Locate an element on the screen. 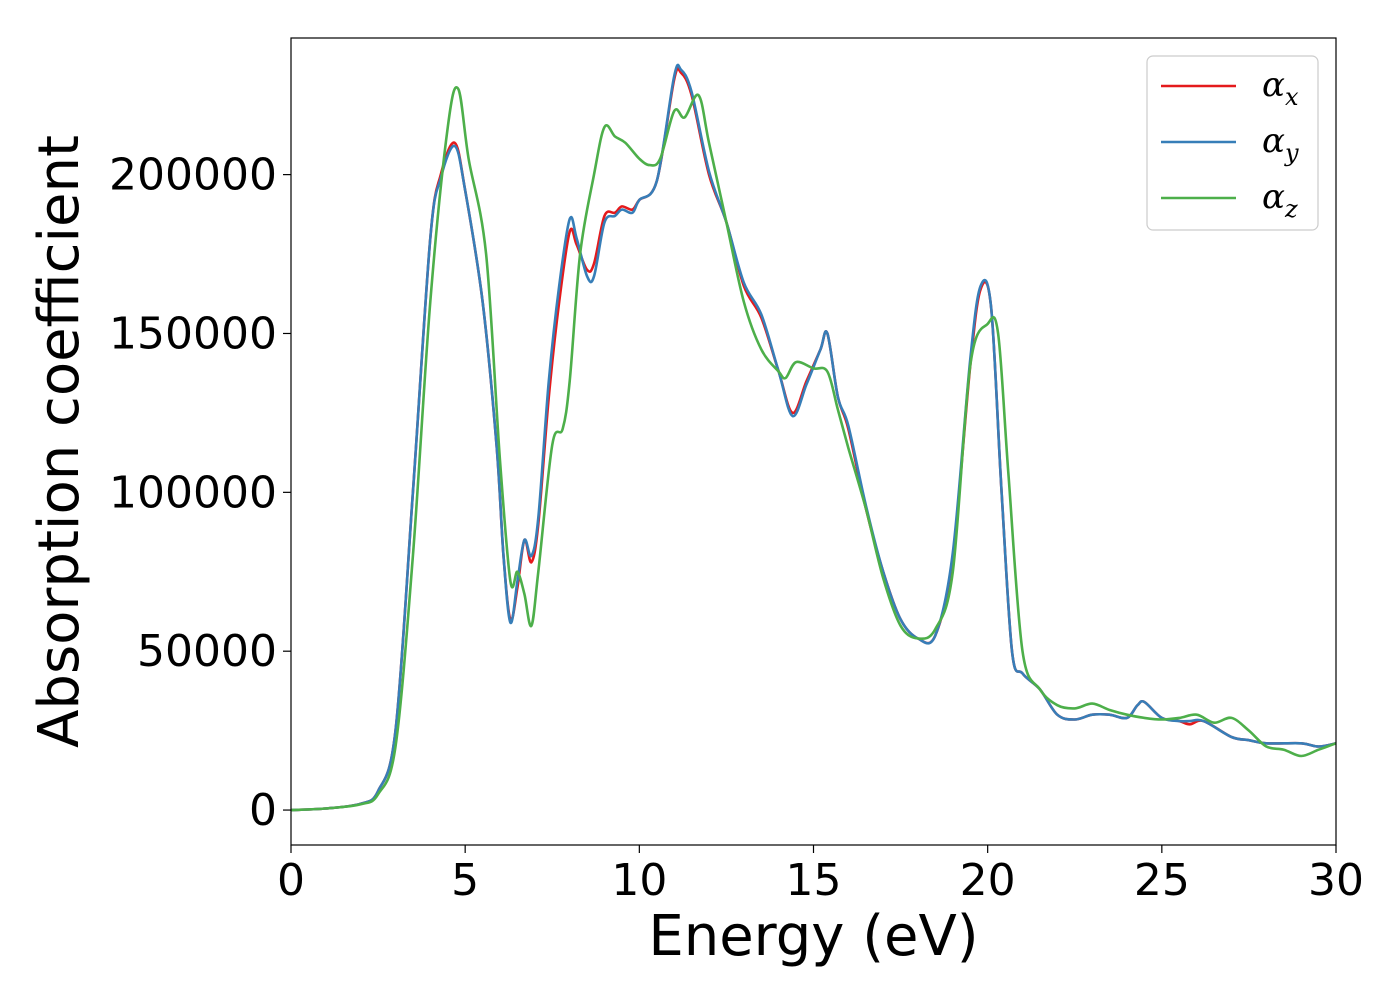 Image resolution: width=1400 pixels, height=1000 pixels. y-tick-label: 100000 is located at coordinates (193, 492).